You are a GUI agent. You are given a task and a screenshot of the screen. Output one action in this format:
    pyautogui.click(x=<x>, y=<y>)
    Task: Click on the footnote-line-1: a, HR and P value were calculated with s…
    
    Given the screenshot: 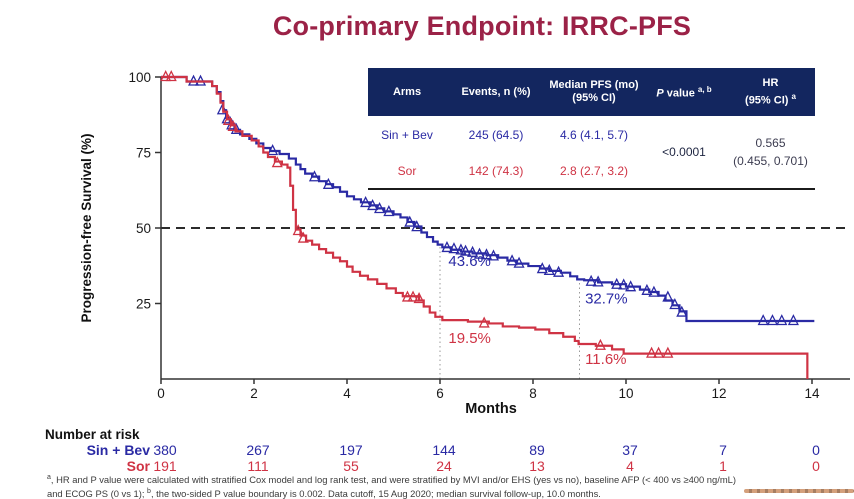 What is the action you would take?
    pyautogui.click(x=391, y=480)
    